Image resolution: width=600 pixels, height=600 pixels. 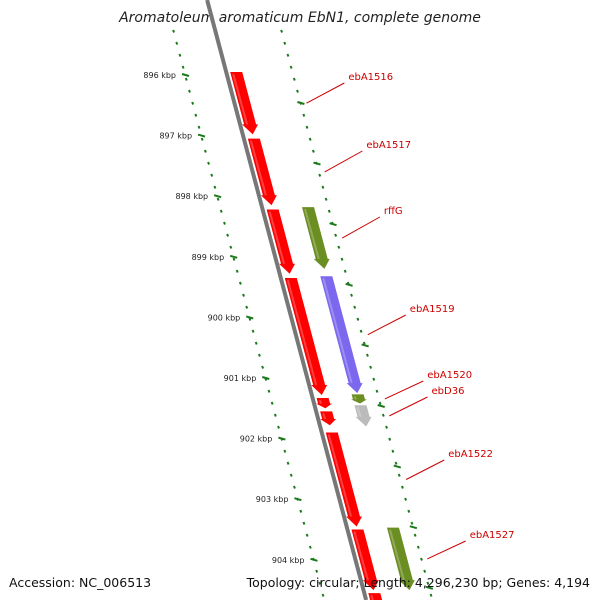 What do you see at coordinates (288, 560) in the screenshot?
I see `kbp-tick-label: 904 kbp` at bounding box center [288, 560].